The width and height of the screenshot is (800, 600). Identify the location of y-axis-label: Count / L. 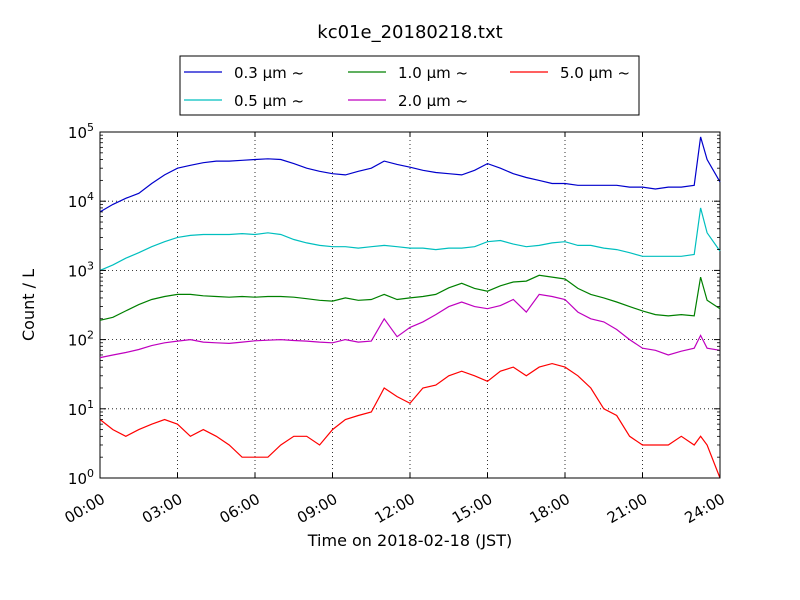
(28, 305).